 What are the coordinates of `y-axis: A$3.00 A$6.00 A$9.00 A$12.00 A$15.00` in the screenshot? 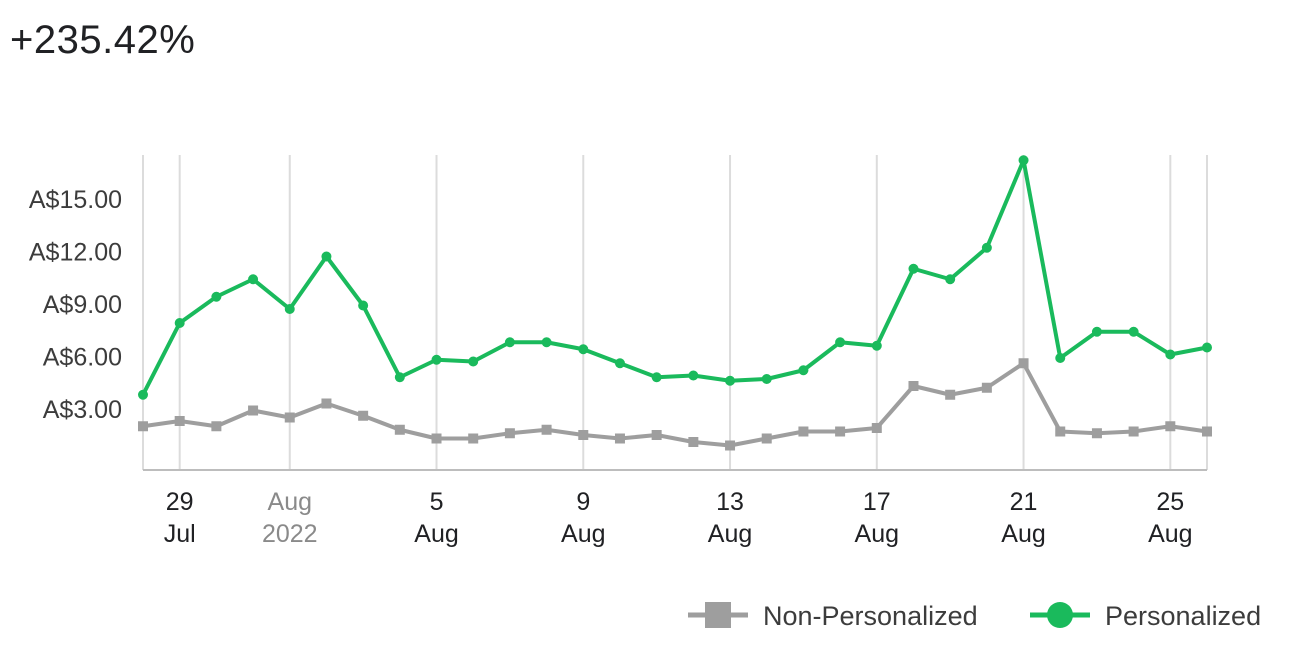 It's located at (75, 305).